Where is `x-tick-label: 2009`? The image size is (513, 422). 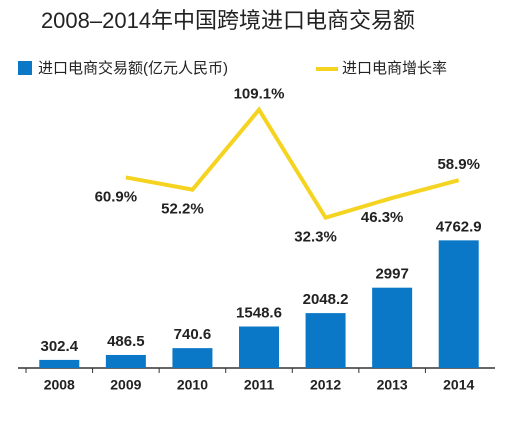
x-tick-label: 2009 is located at coordinates (125, 385).